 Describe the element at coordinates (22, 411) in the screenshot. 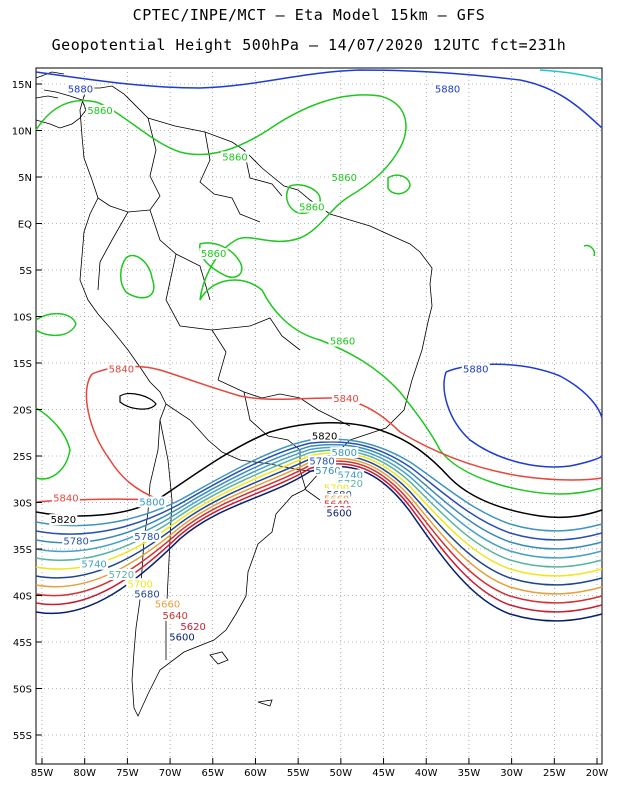

I see `lat-tick-label: 20S` at that location.